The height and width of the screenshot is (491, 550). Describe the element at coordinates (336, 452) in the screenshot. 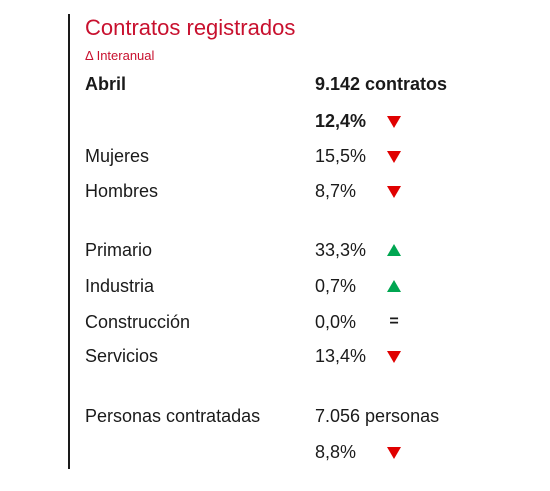

I see `persons-change-value: 8,8%` at that location.